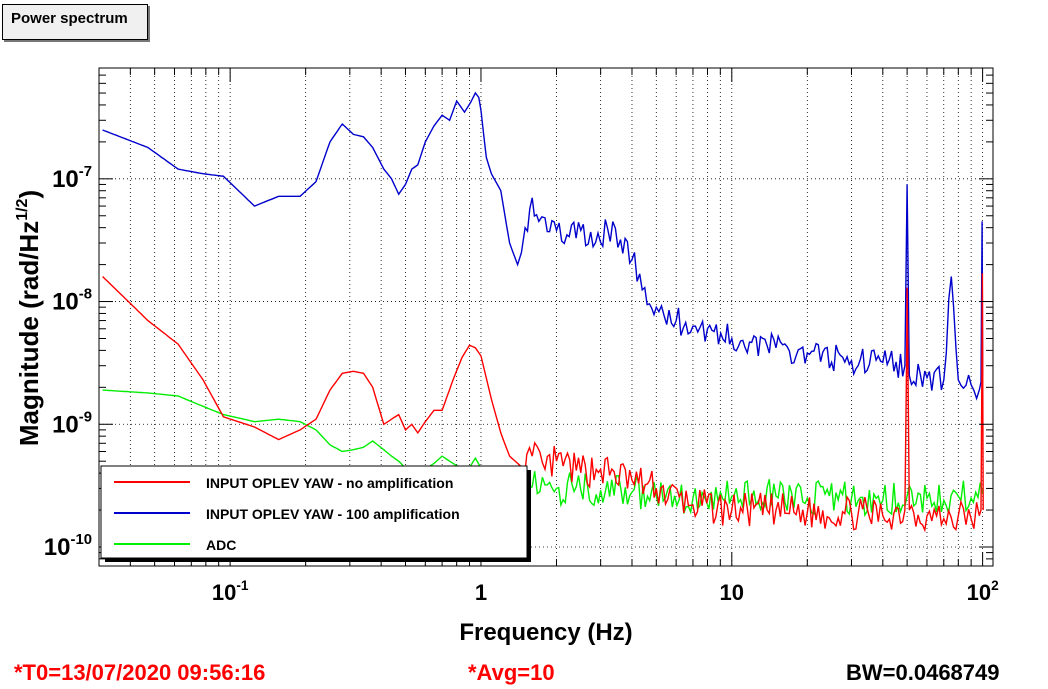  I want to click on canvas-title: Power spectrum, so click(69, 18).